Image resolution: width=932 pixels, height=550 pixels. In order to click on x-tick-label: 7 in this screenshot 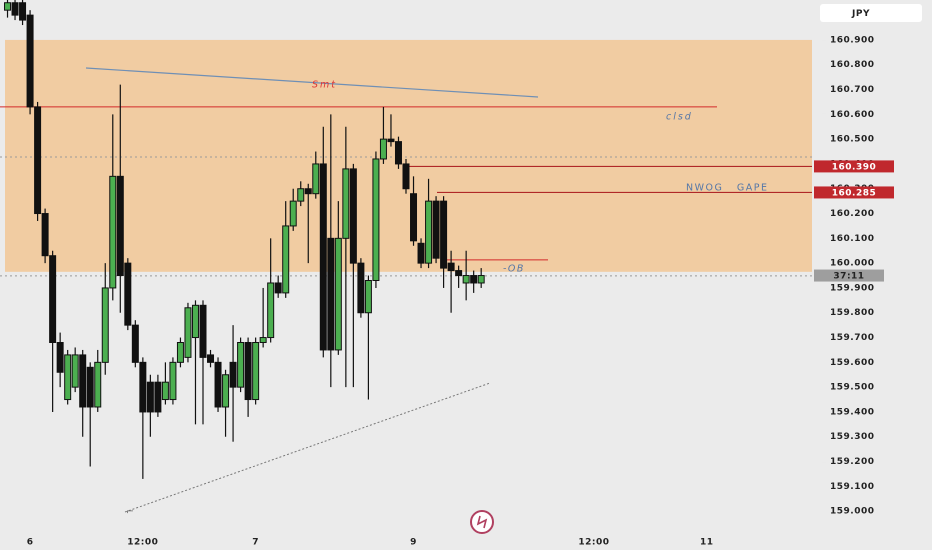, I will do `click(255, 543)`.